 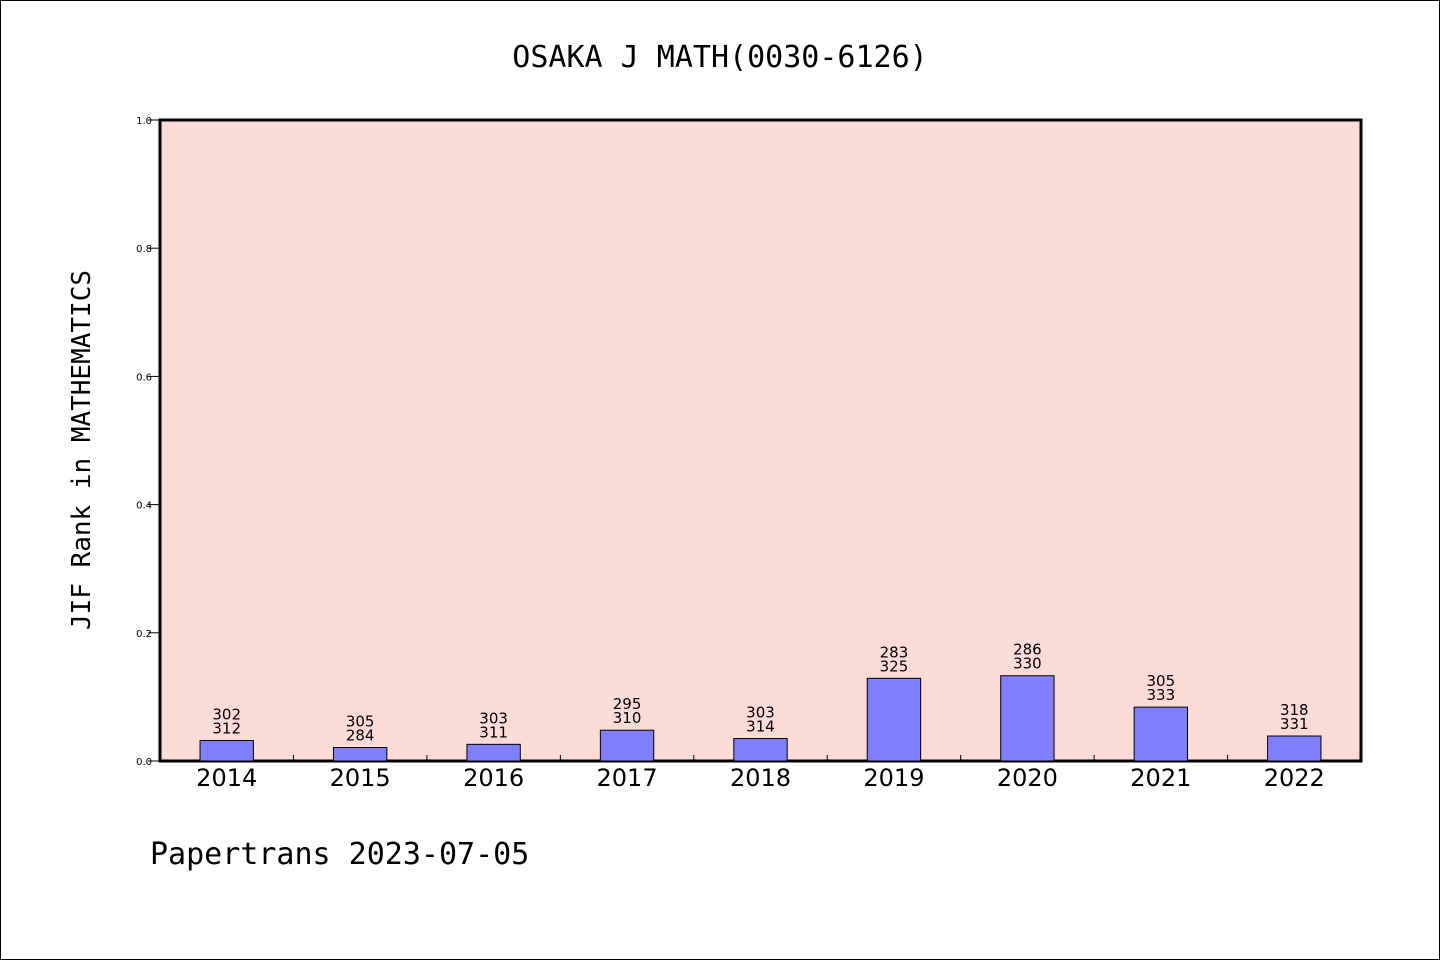 What do you see at coordinates (627, 704) in the screenshot?
I see `rank-label-2017: 295` at bounding box center [627, 704].